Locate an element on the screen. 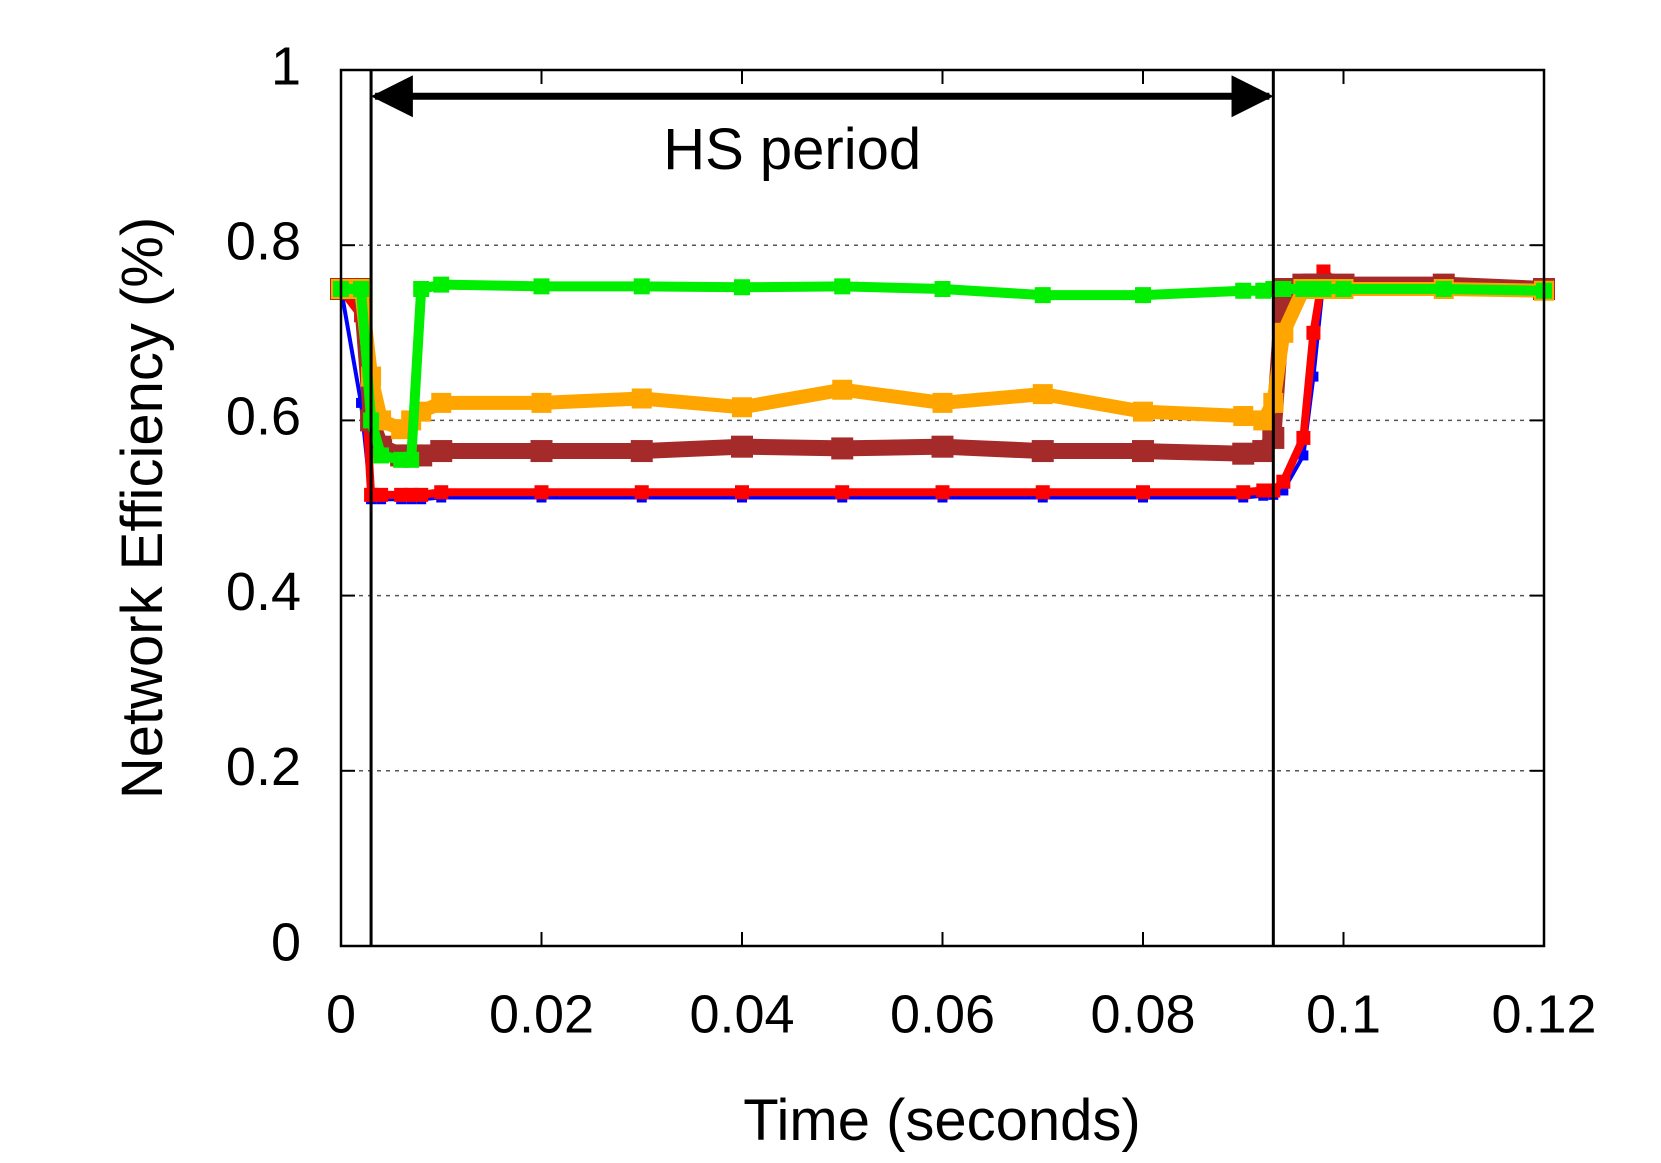 Image resolution: width=1661 pixels, height=1163 pixels. x-axis-label: Time (seconds) is located at coordinates (942, 1120).